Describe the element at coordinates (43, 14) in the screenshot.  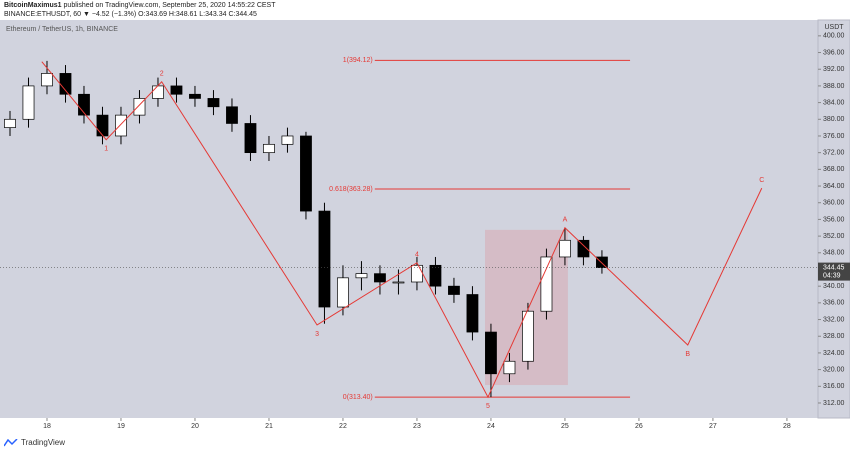
I see `symbol: BINANCE:ETHUSDT, 60` at that location.